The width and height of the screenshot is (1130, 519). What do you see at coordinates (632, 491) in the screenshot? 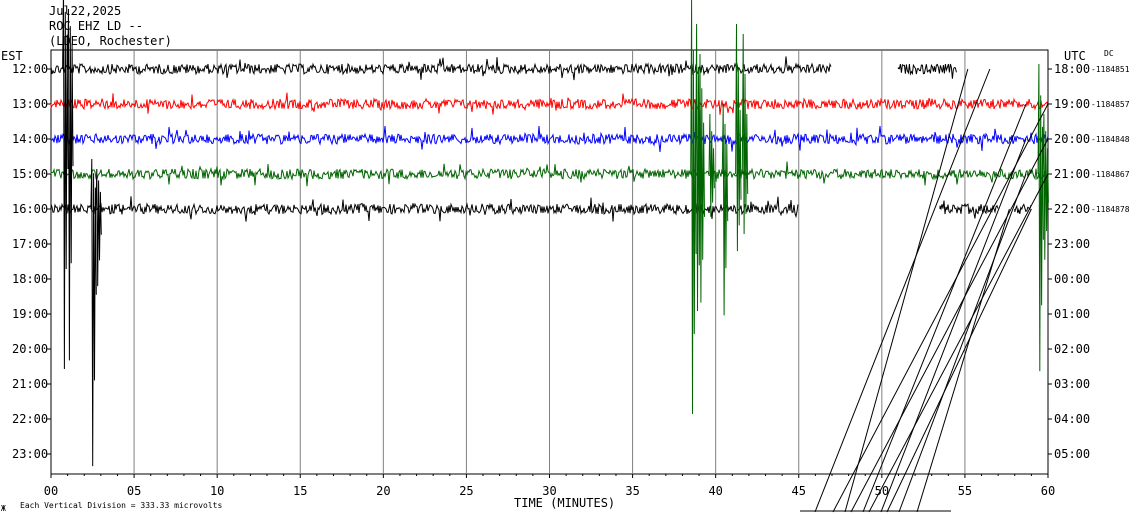
I see `x-tick-label: 35` at bounding box center [632, 491].